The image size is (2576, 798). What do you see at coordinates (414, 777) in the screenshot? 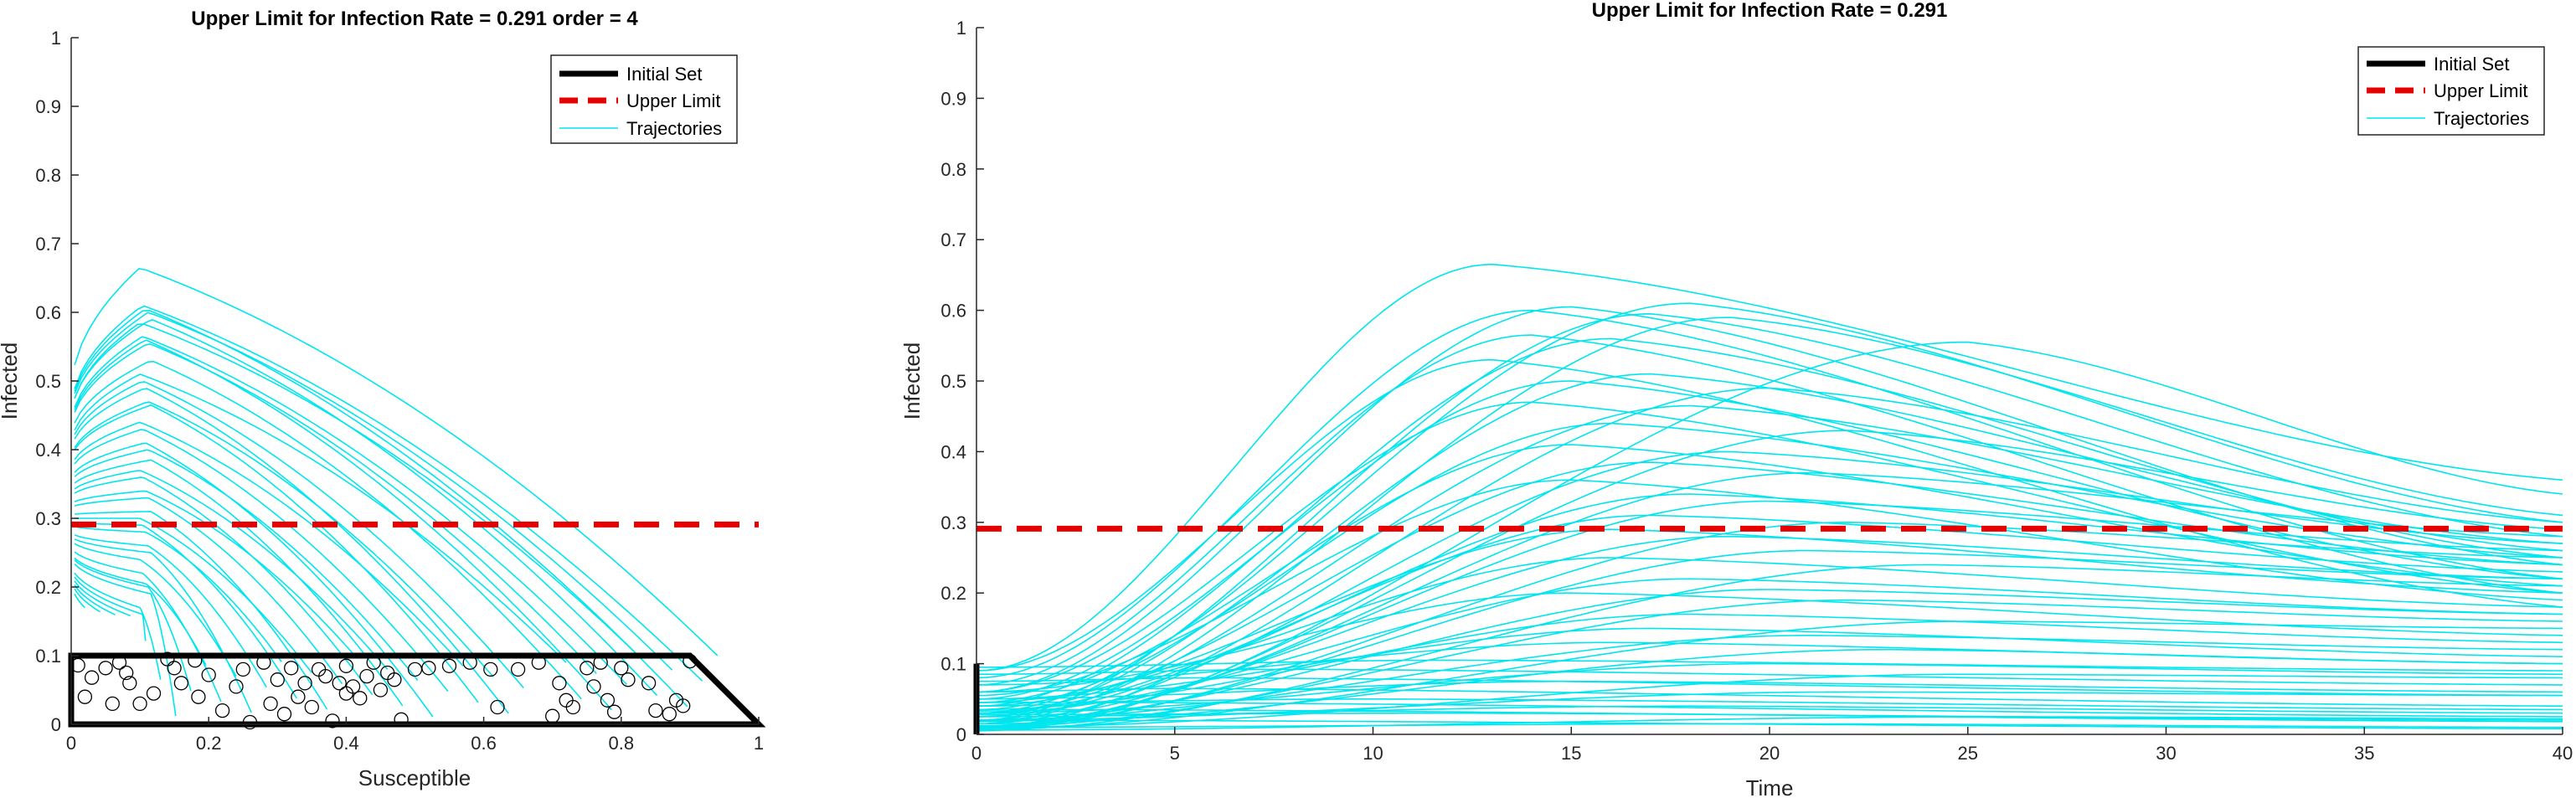
I see `left-x-axis-label: Susceptible` at bounding box center [414, 777].